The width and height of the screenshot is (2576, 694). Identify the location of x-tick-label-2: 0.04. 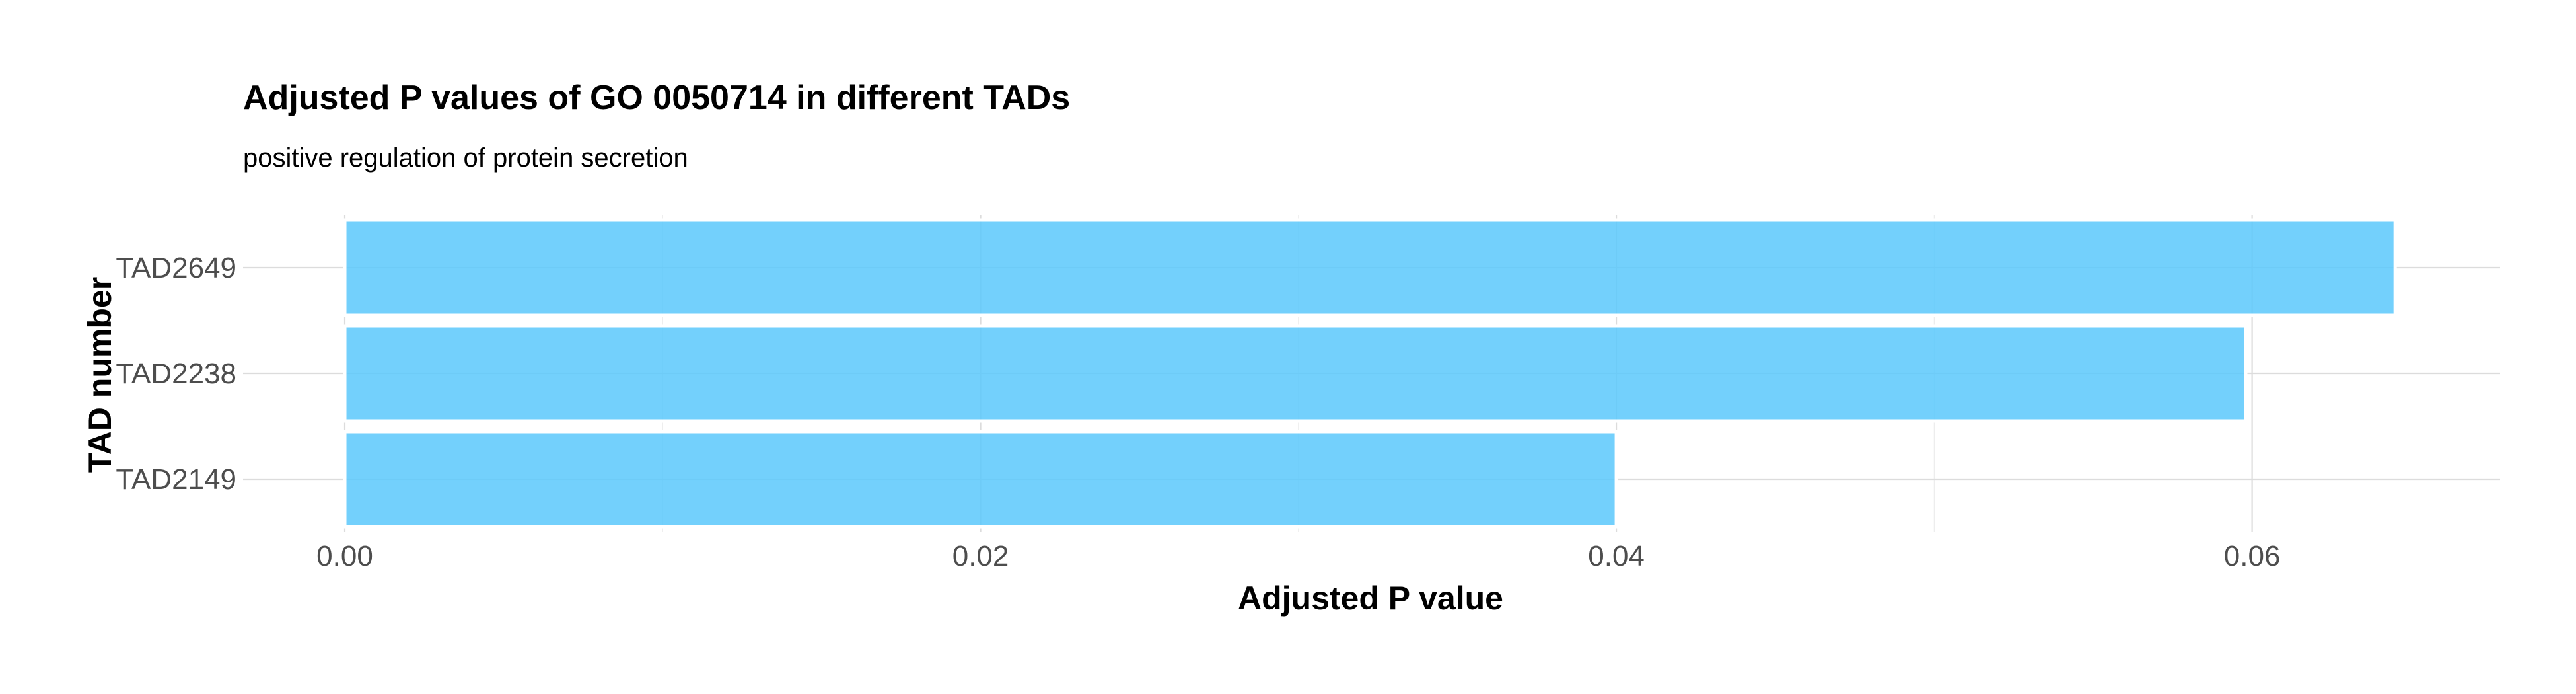
(1616, 556).